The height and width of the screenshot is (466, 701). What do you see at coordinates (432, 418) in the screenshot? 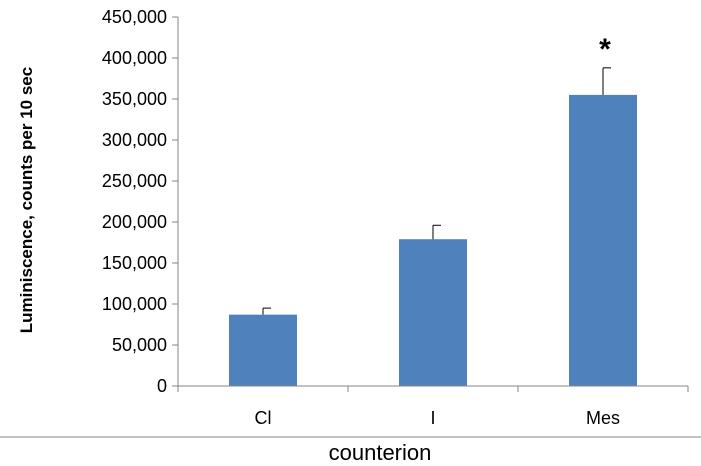
I see `x-tick-label: I` at bounding box center [432, 418].